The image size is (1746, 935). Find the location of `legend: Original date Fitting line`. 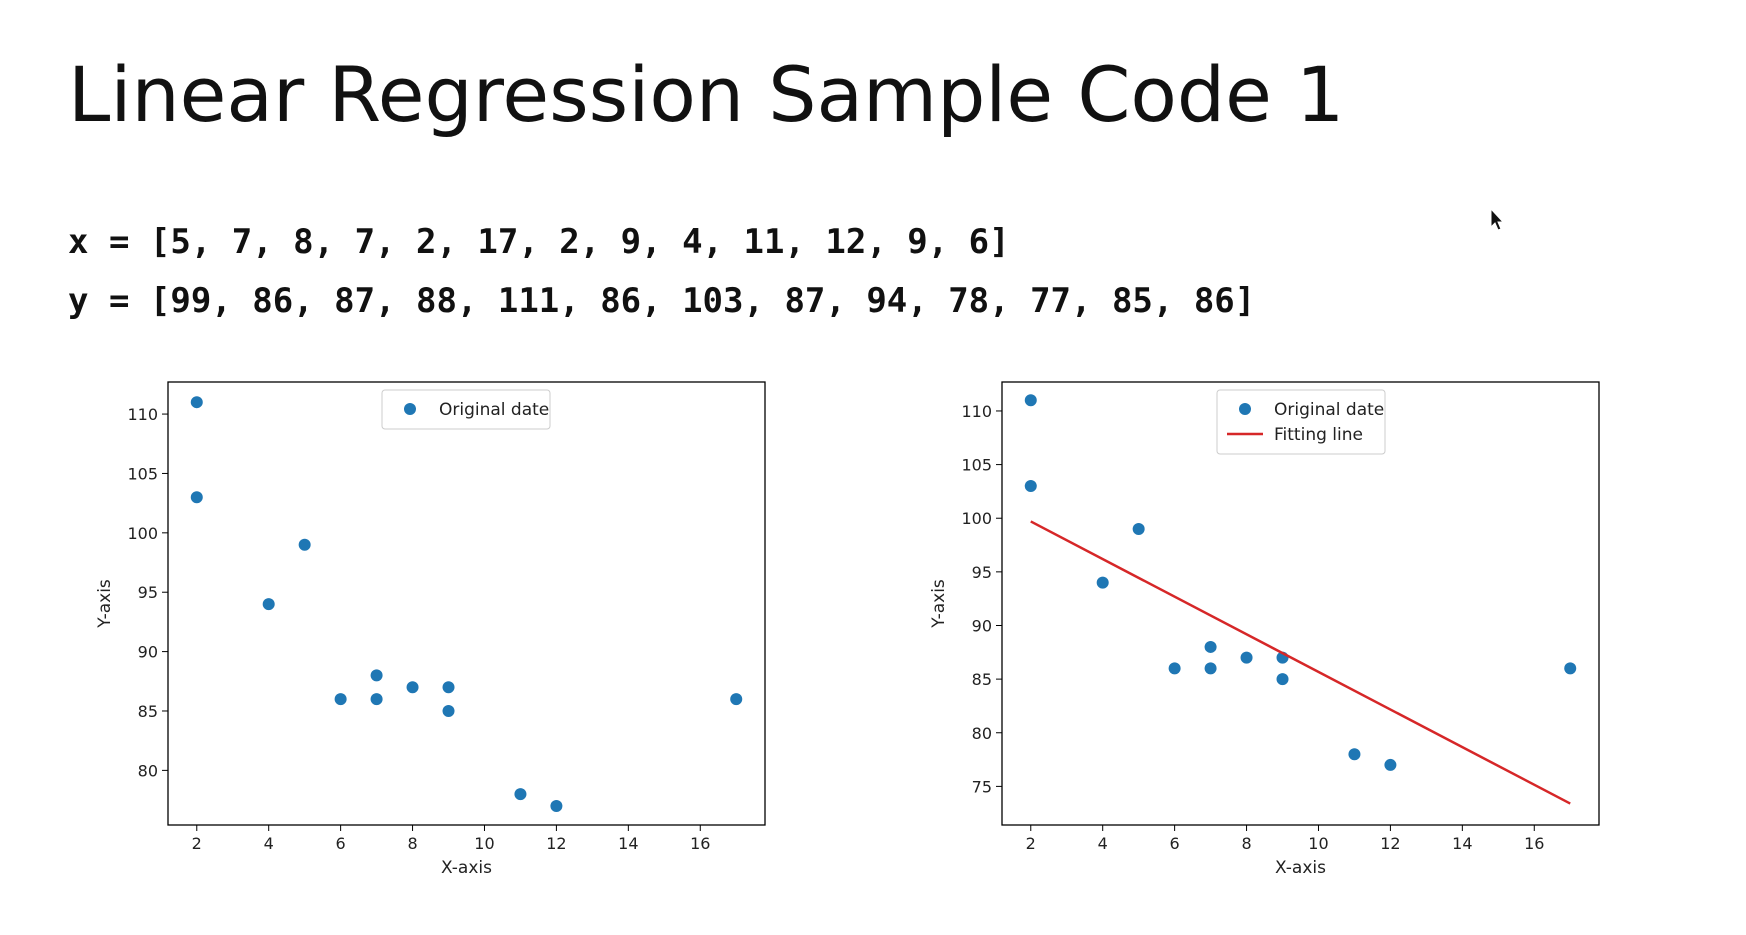

legend: Original date Fitting line is located at coordinates (1301, 422).